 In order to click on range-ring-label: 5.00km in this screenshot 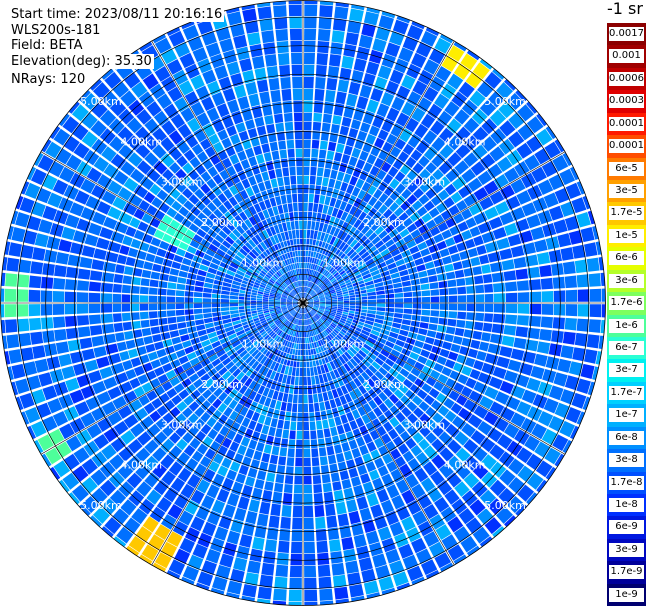, I will do `click(101, 505)`.